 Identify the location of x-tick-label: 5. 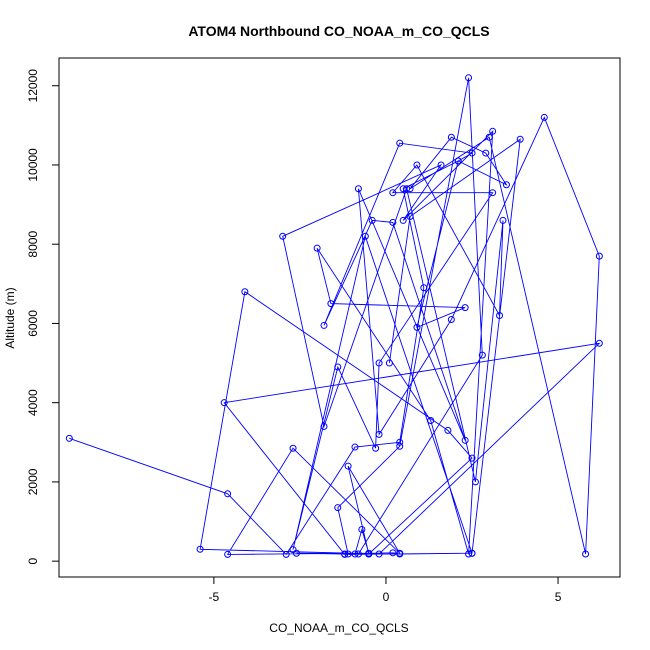
(558, 597).